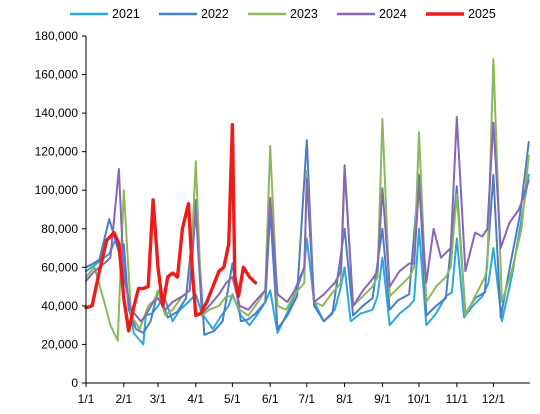  Describe the element at coordinates (57, 36) in the screenshot. I see `y-tick-label: 180,000` at that location.